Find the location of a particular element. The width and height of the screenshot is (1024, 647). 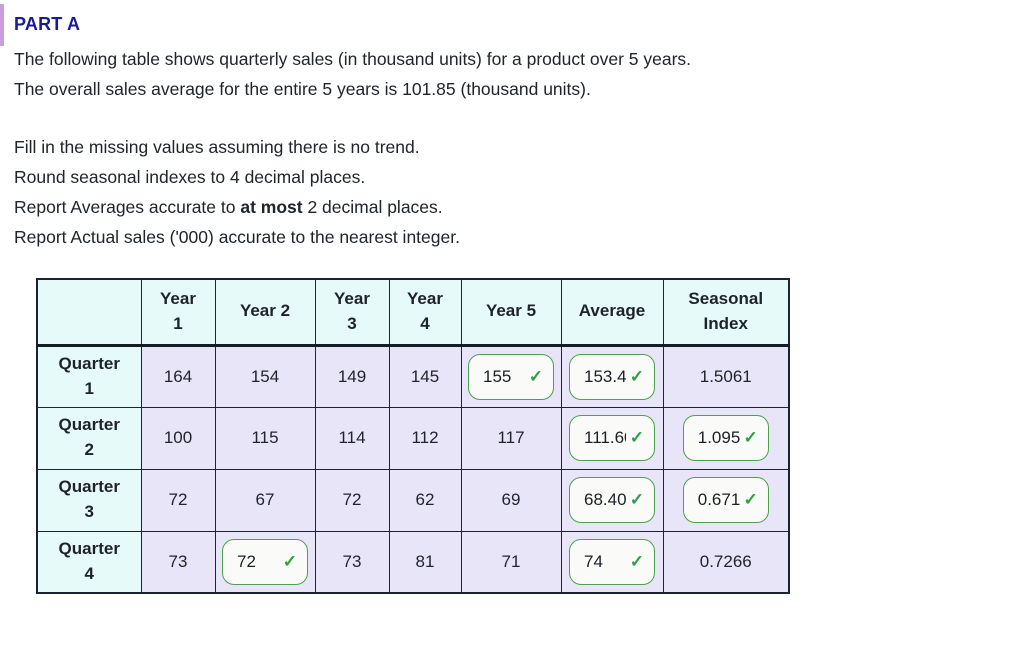

answer-value: 74 is located at coordinates (593, 561).